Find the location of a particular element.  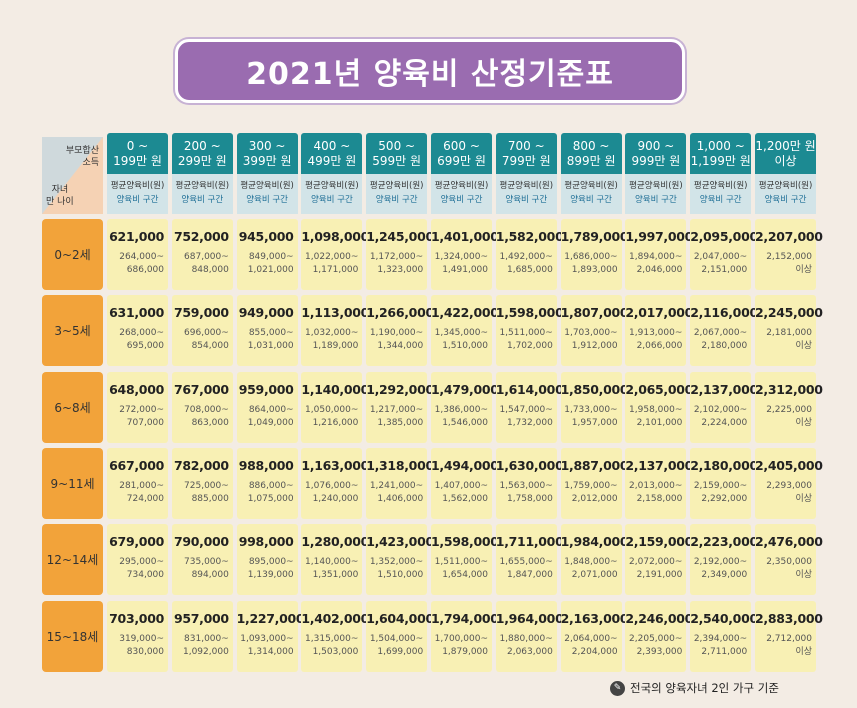

average-cost: 679,000 is located at coordinates (136, 542).